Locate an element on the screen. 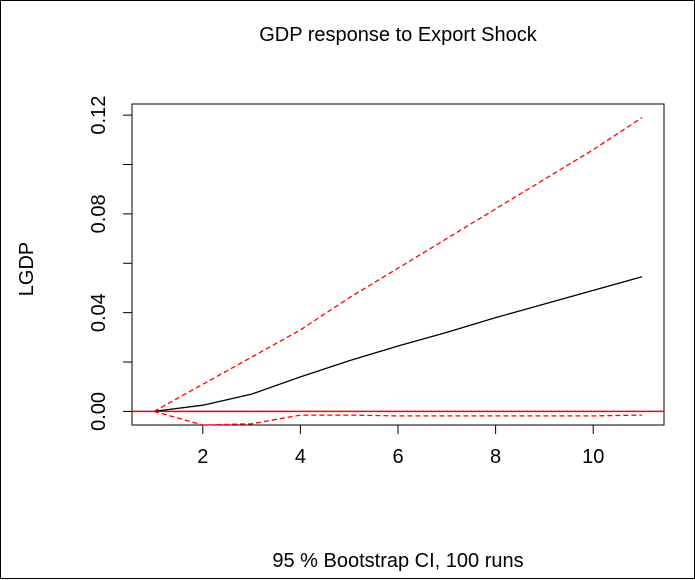 The height and width of the screenshot is (580, 695). x-axis-label: 95 % Bootstrap CI, 100 runs is located at coordinates (397, 561).